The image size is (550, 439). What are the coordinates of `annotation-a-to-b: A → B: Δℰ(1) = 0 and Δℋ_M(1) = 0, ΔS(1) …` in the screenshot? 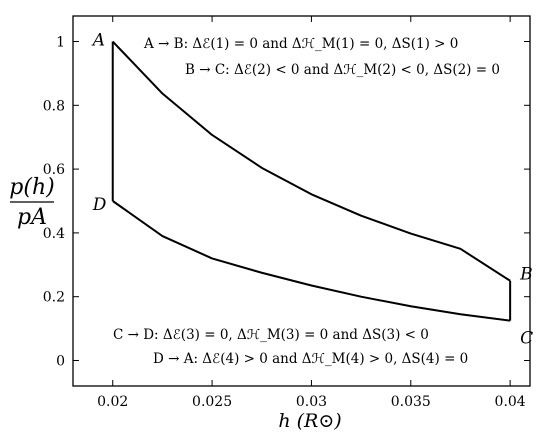 It's located at (300, 44).